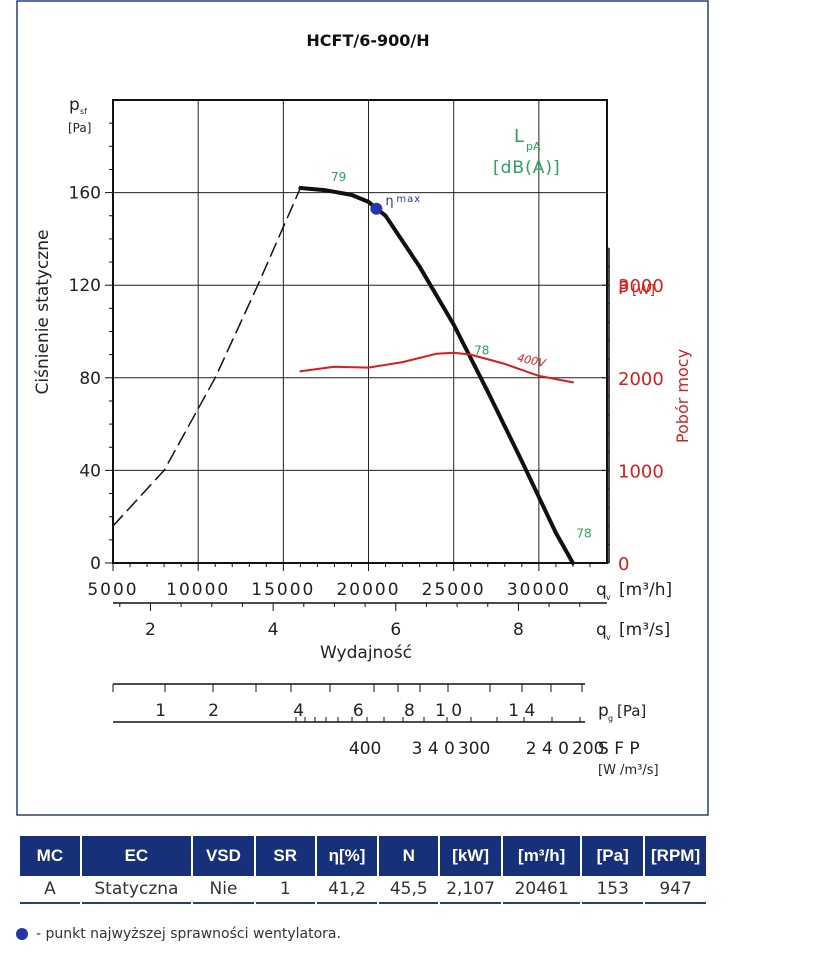 Image resolution: width=820 pixels, height=956 pixels. I want to click on x2-tick-label: 8, so click(518, 630).